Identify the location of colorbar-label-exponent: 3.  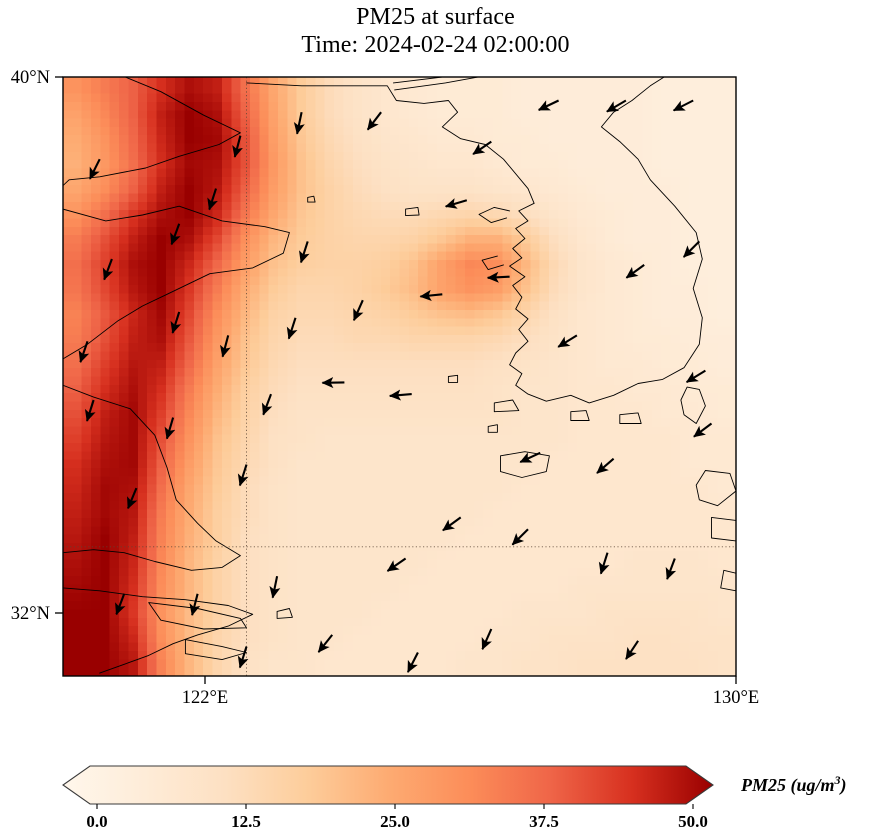
(837, 780).